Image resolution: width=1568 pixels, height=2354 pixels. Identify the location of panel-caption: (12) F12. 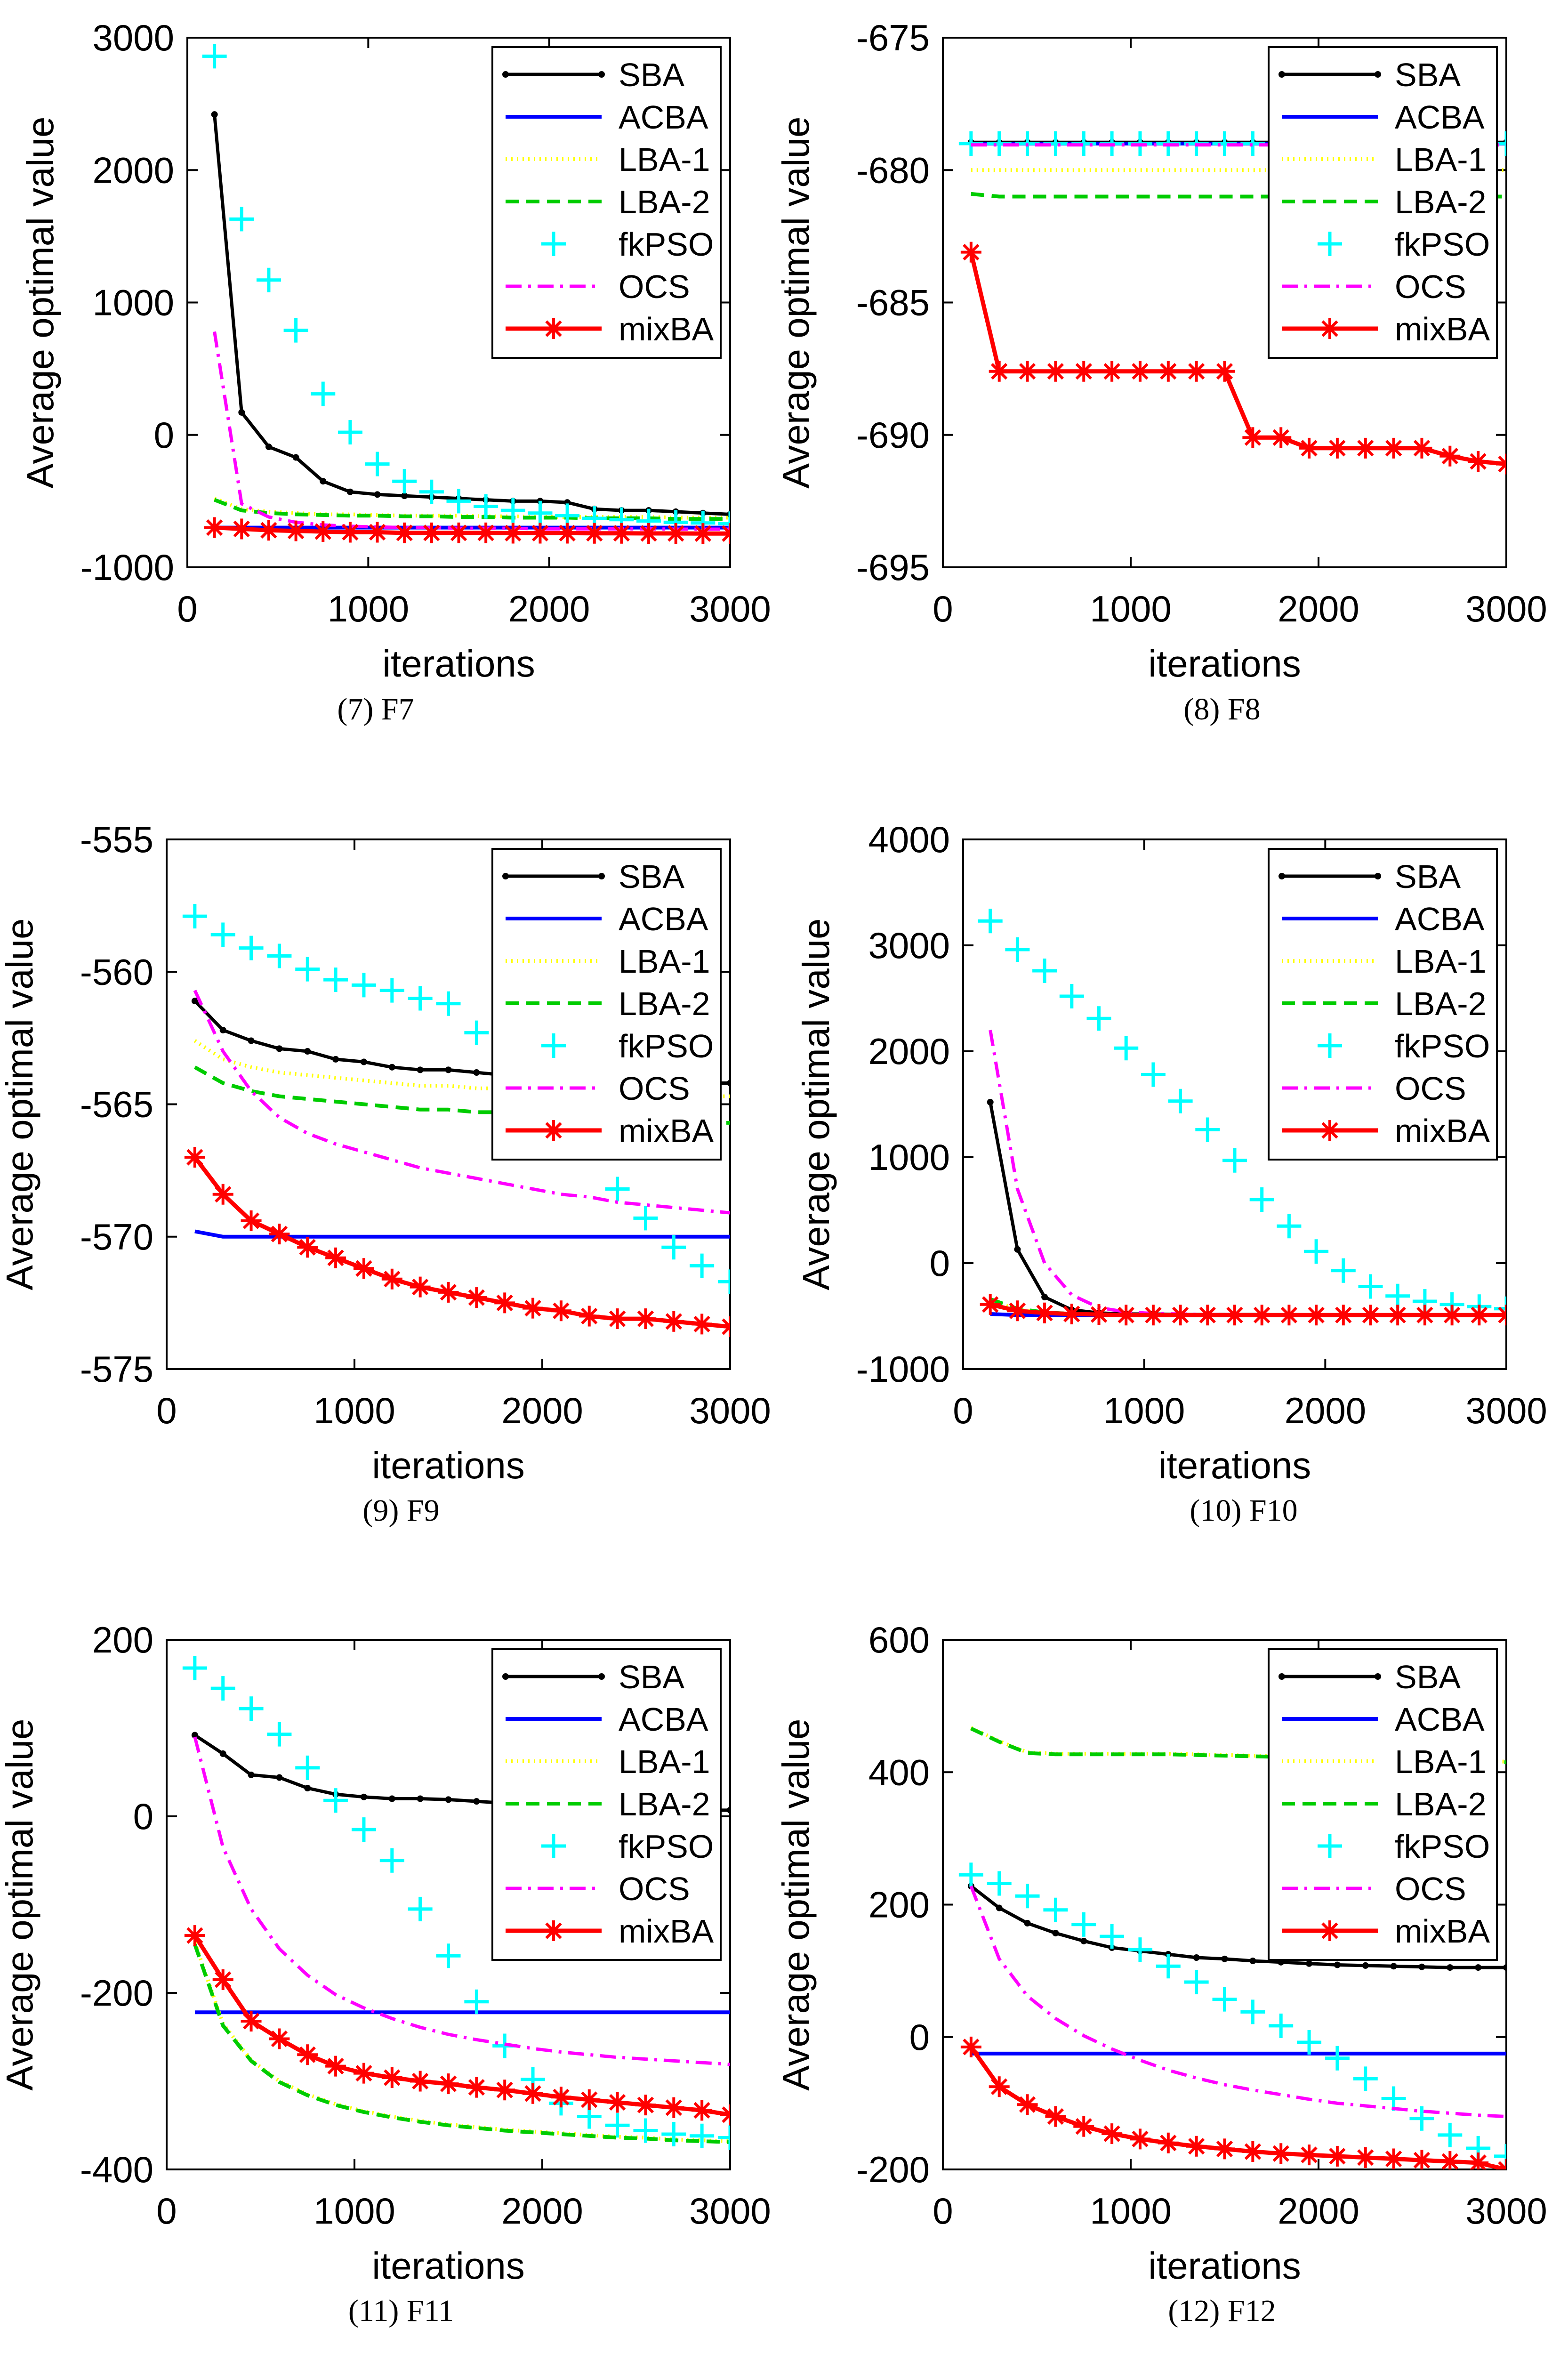
(1222, 2311).